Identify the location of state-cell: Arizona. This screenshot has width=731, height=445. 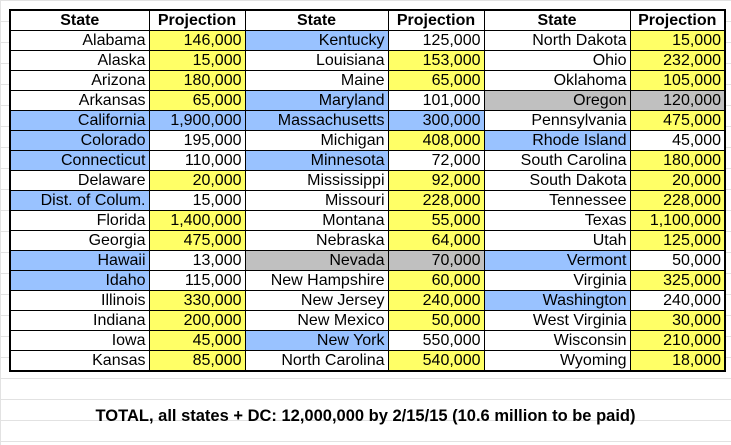
(79, 80).